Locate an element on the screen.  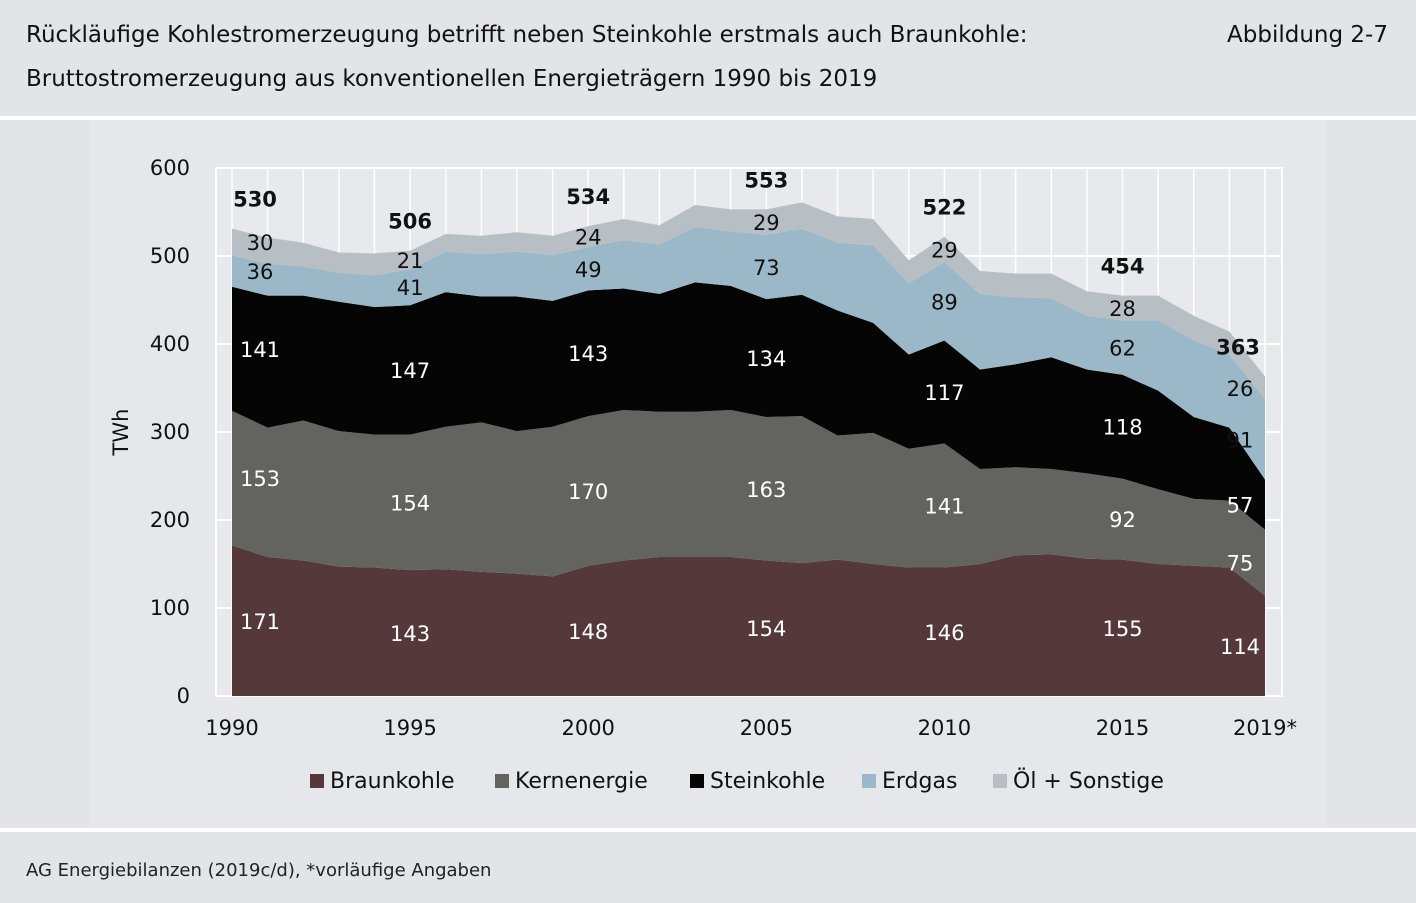
x-tick-label: 2000 is located at coordinates (587, 728).